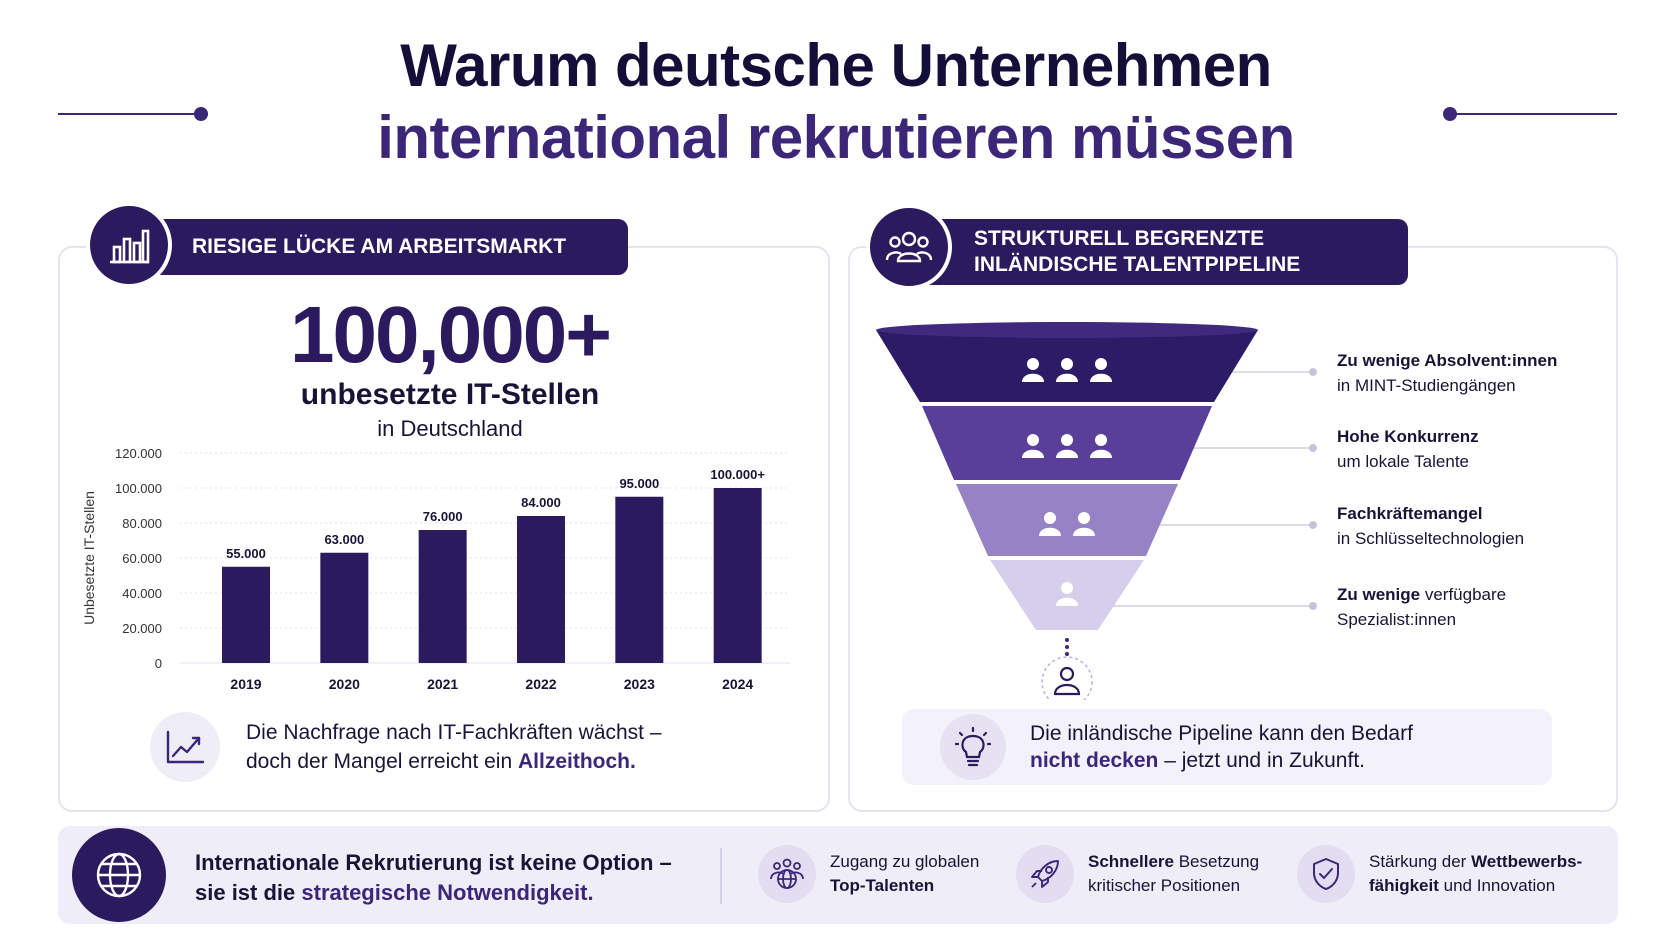  I want to click on rocket-icon, so click(1045, 874).